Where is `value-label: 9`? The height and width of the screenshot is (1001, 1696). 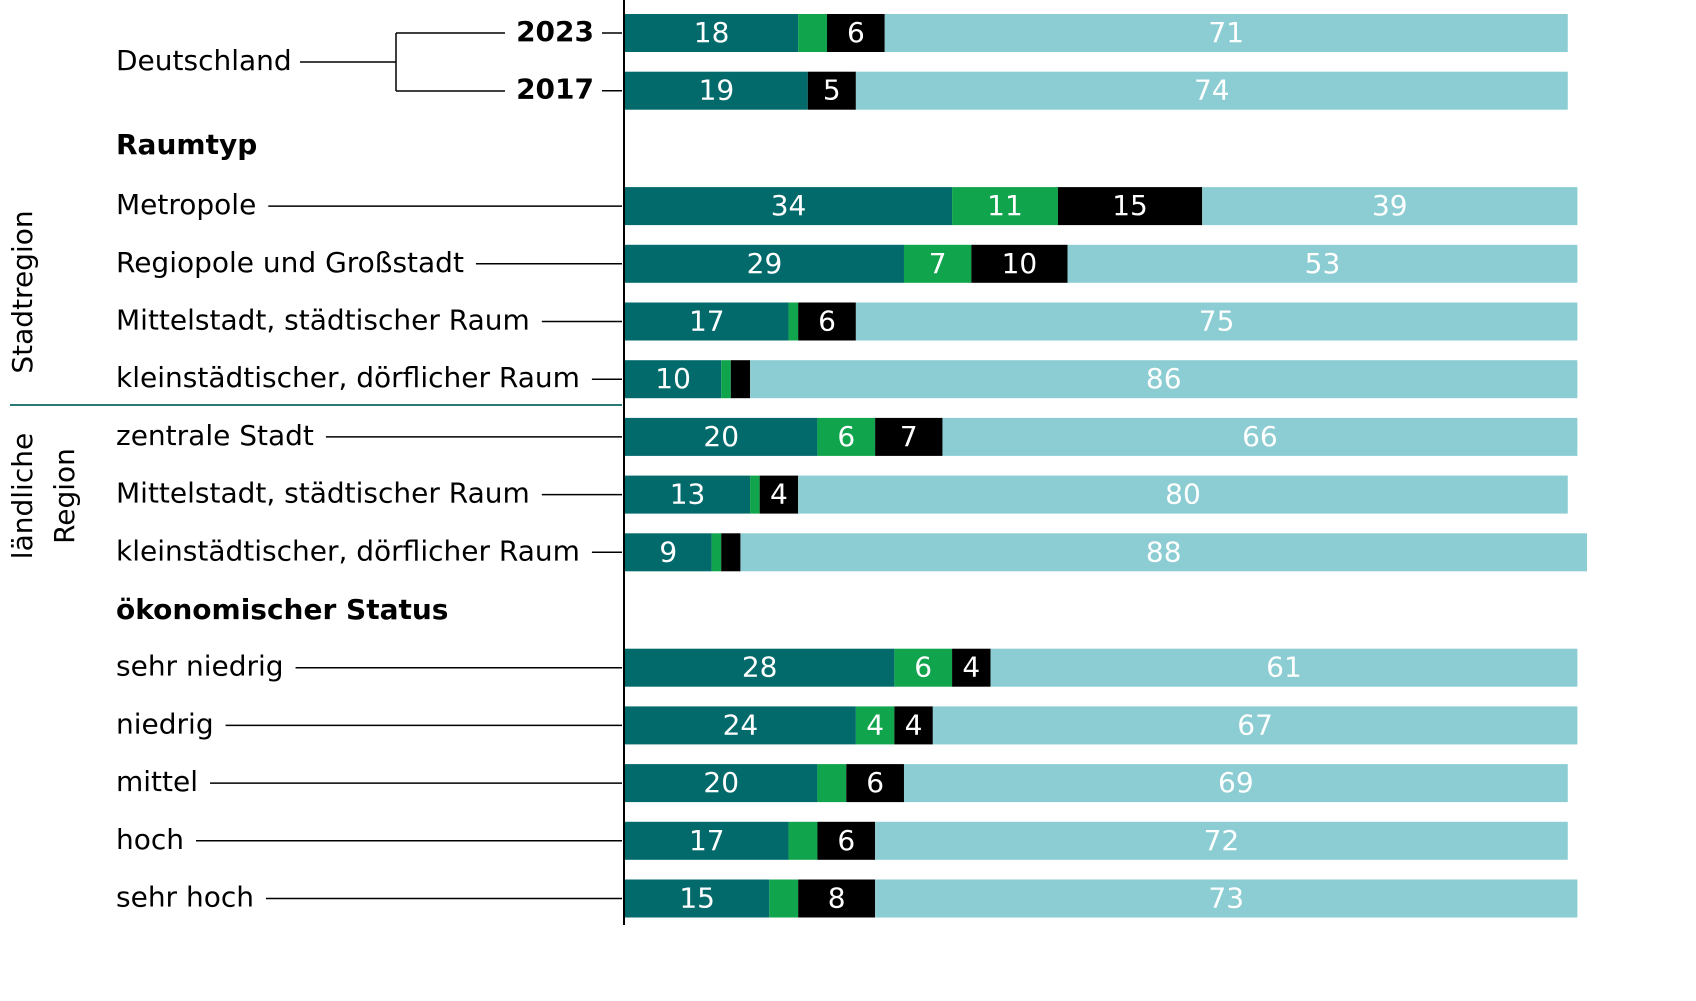 value-label: 9 is located at coordinates (668, 551).